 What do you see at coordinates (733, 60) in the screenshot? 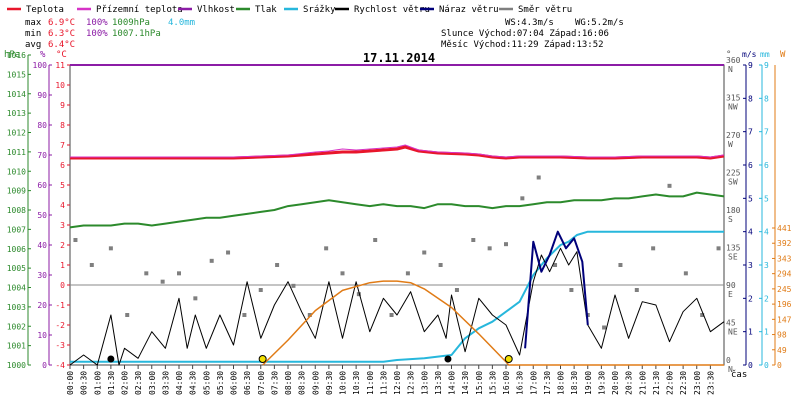
I see `direction-tick-label: 360` at bounding box center [733, 60].